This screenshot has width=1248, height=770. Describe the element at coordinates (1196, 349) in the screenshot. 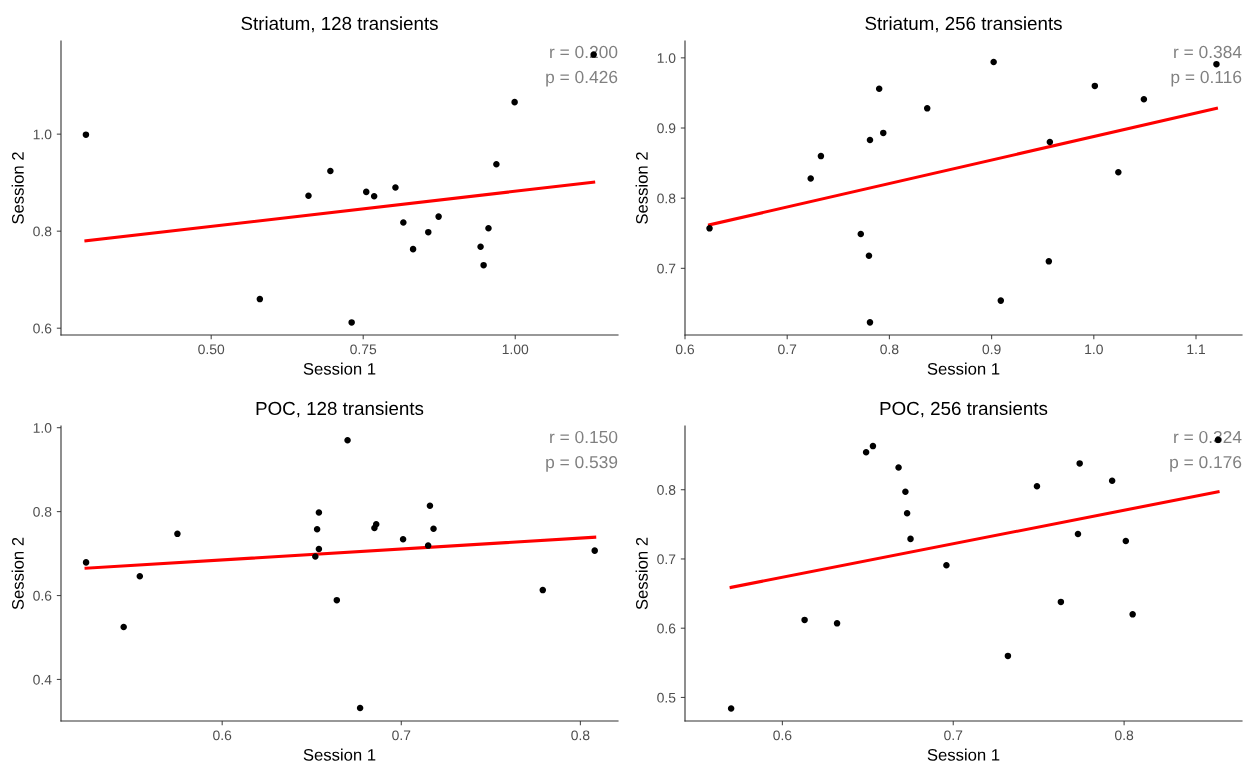

I see `x-tick-label: 1.1` at that location.